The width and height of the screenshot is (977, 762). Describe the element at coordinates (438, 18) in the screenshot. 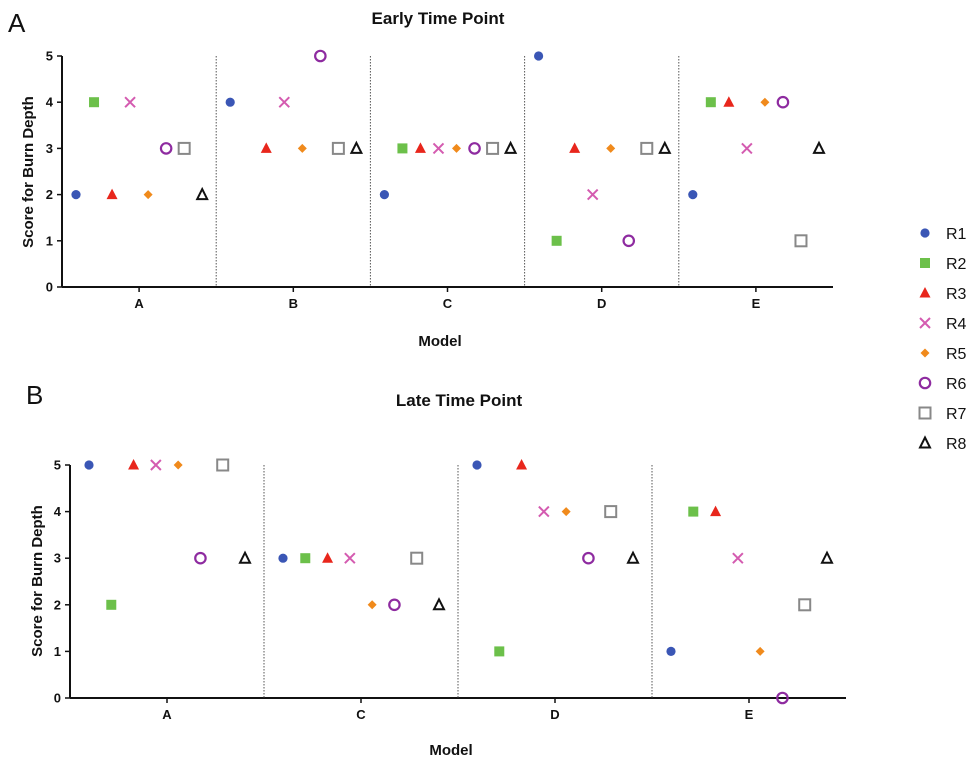

I see `chart-a-title: Early Time Point` at that location.